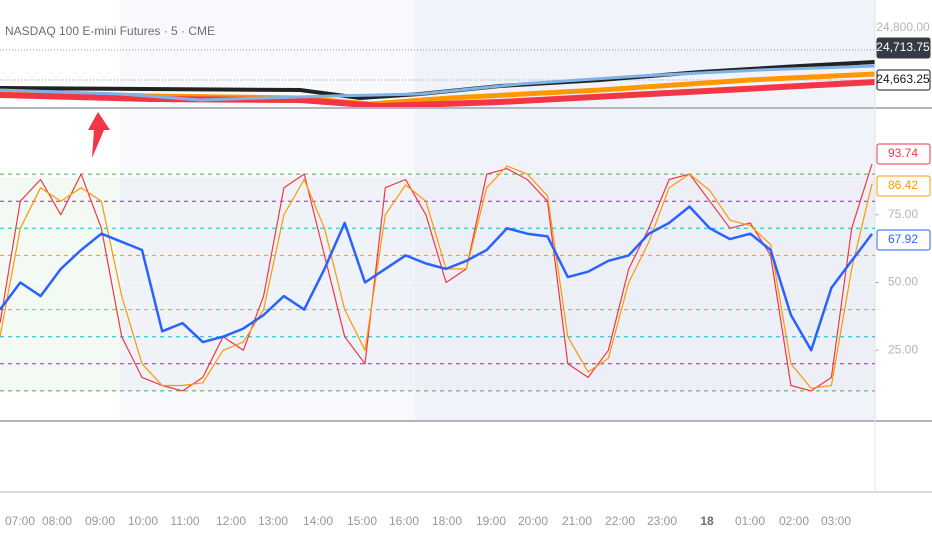 The image size is (932, 550). What do you see at coordinates (99, 135) in the screenshot?
I see `arrow` at bounding box center [99, 135].